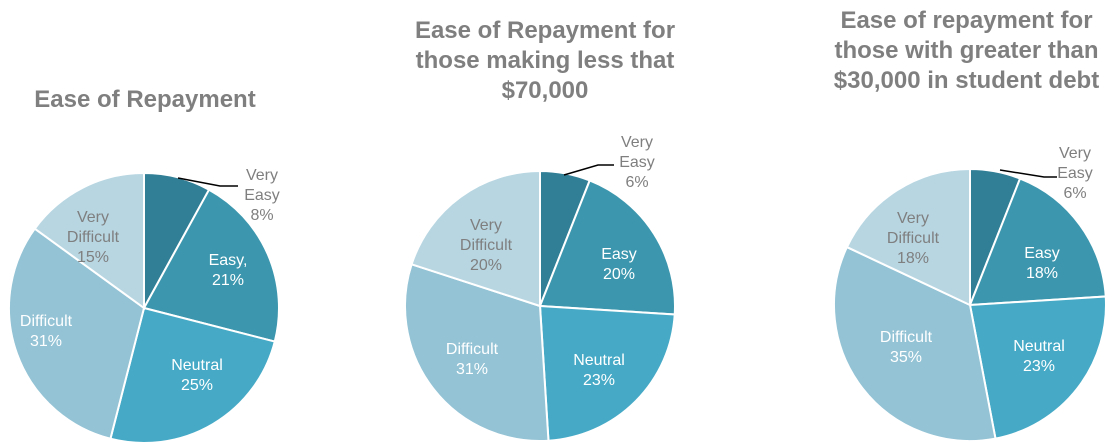 Image resolution: width=1118 pixels, height=443 pixels. What do you see at coordinates (966, 80) in the screenshot?
I see `chart-3-title-line-3: $30,000 in student debt` at bounding box center [966, 80].